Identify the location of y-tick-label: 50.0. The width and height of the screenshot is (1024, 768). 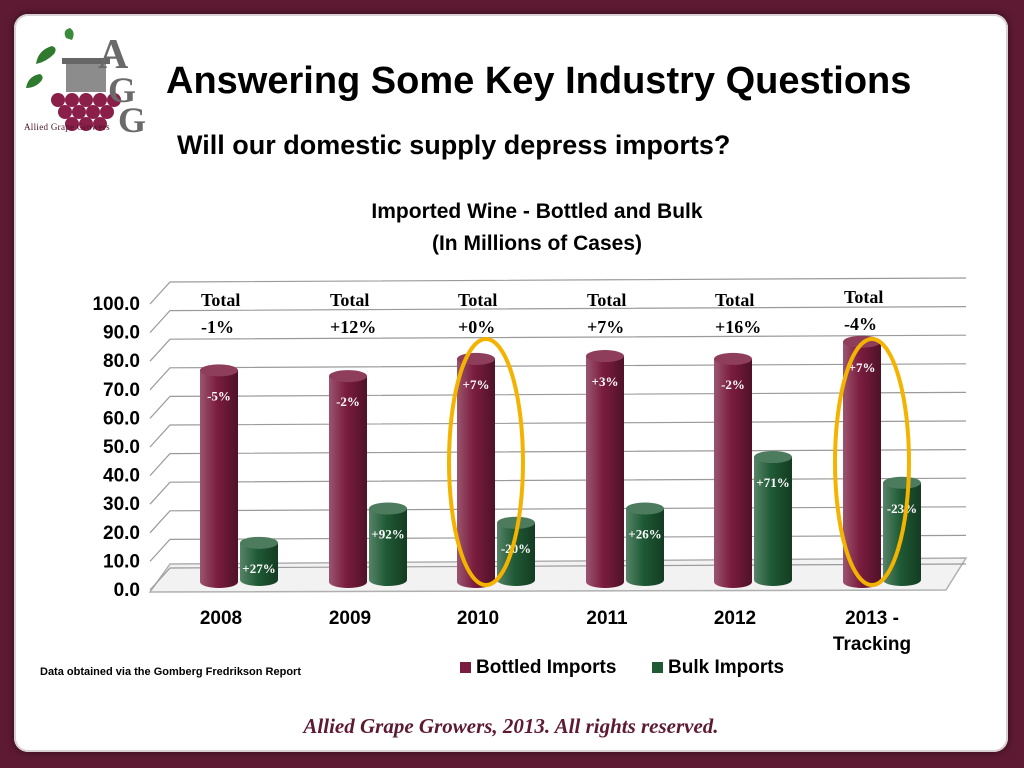
(121, 447).